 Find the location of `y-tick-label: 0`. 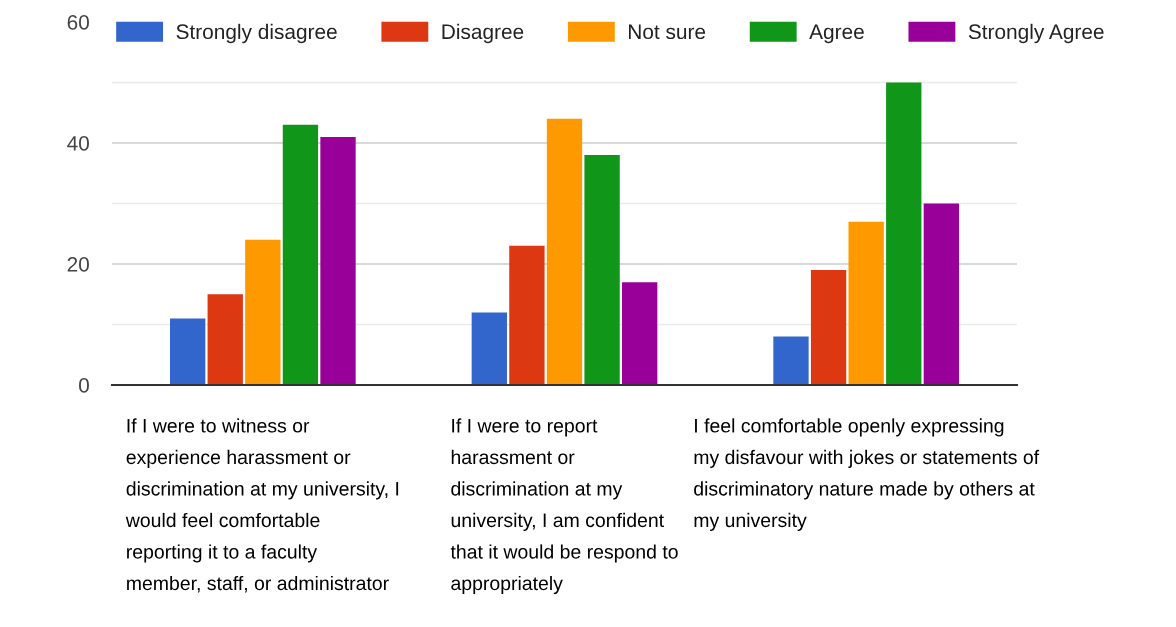

y-tick-label: 0 is located at coordinates (84, 385).